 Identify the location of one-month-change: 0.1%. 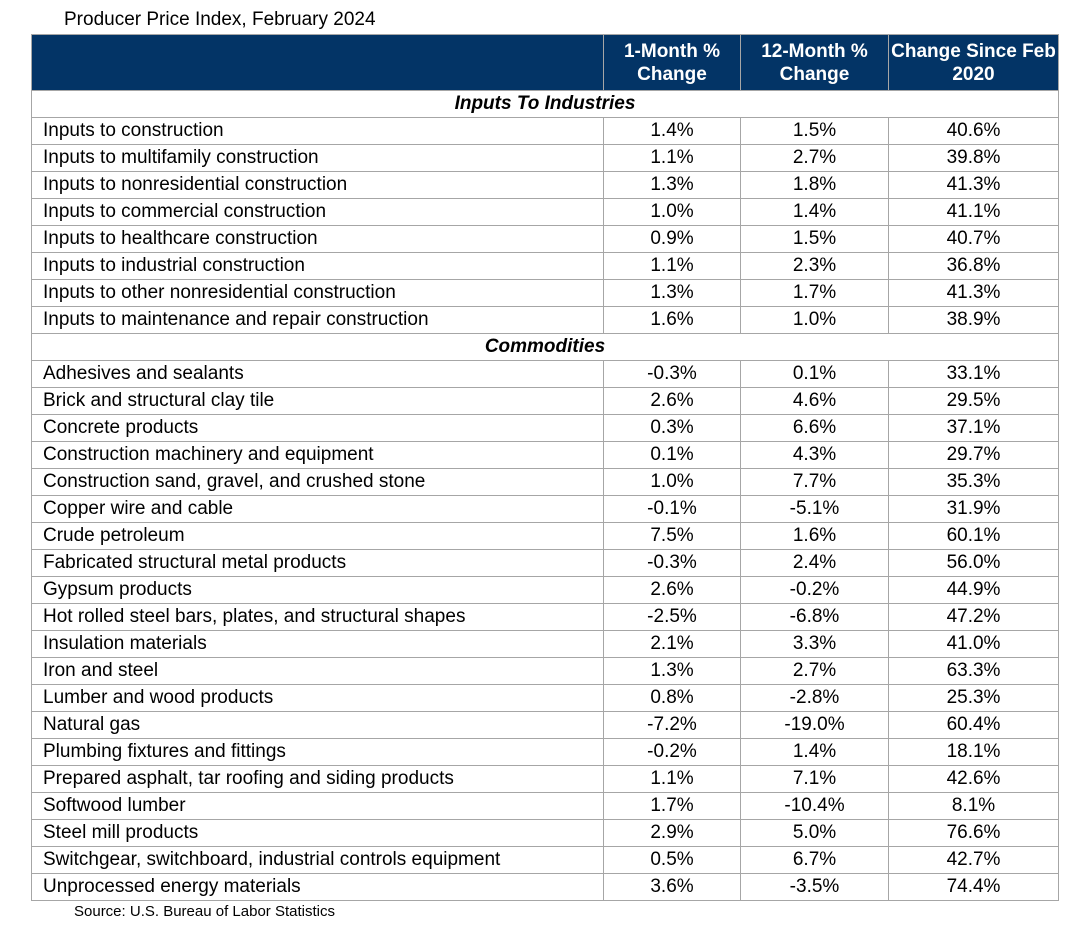
(672, 455).